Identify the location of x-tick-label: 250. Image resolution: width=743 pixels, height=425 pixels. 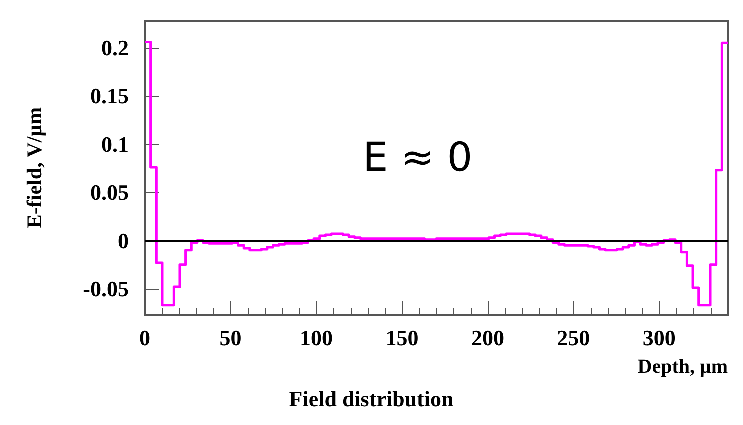
(573, 338).